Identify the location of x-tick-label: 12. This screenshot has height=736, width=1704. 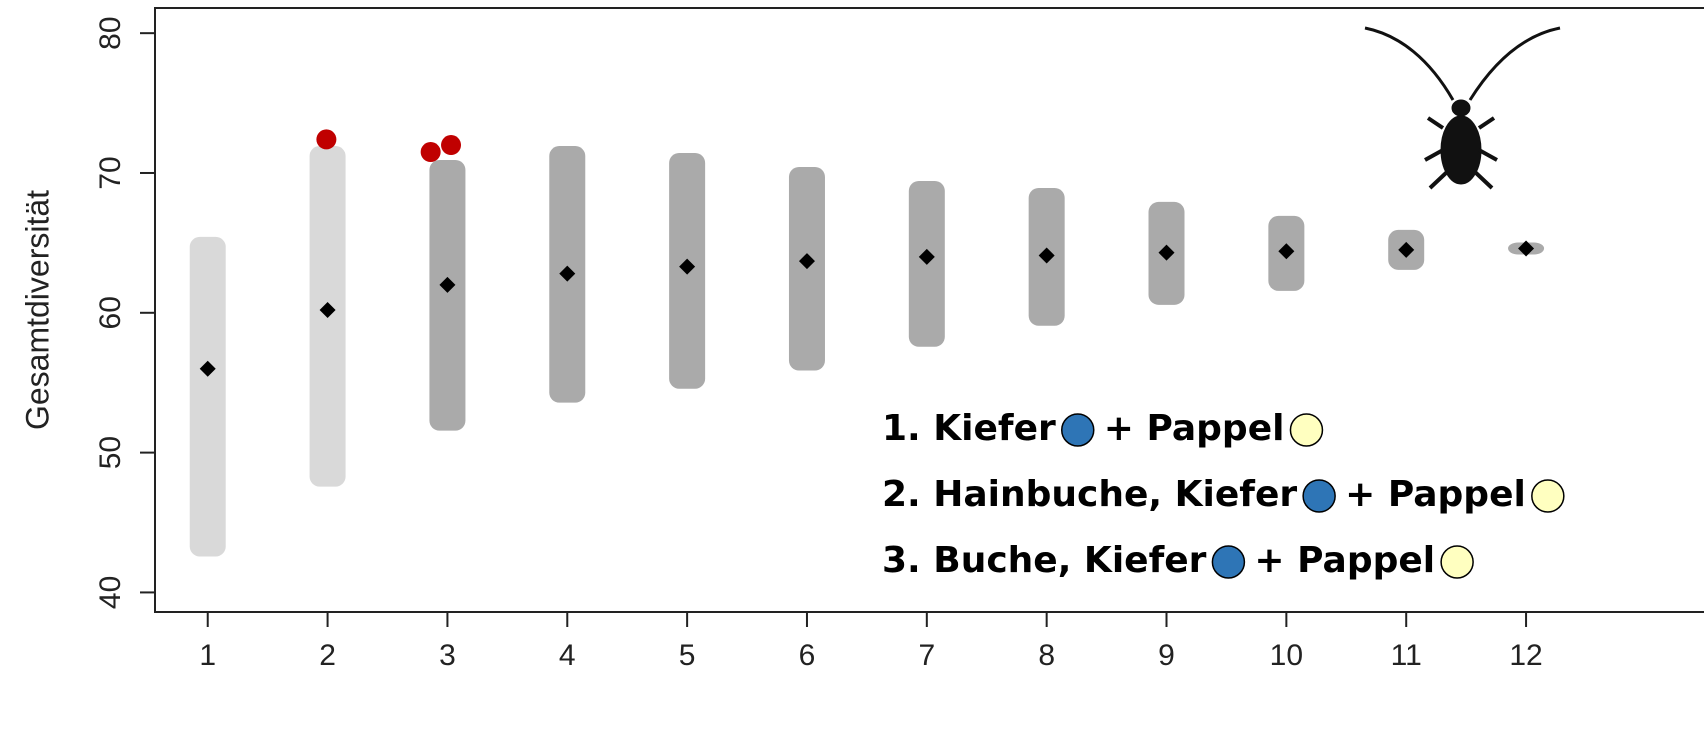
(1525, 655).